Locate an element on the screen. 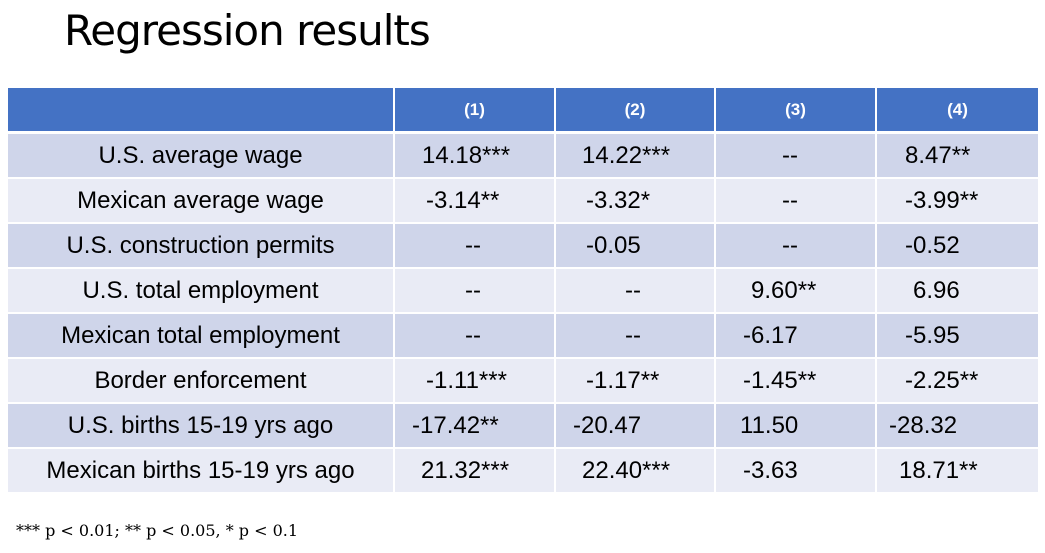 This screenshot has height=553, width=1045. table-header-row: (1) (2) (3) (4) is located at coordinates (523, 111).